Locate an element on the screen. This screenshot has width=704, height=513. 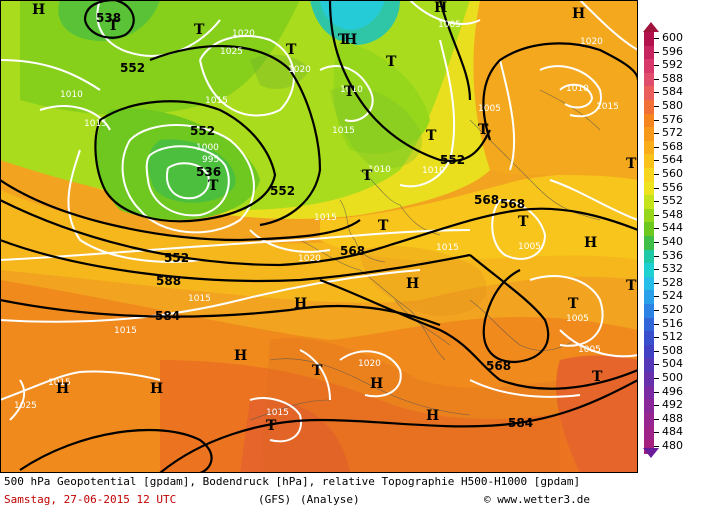
legend-value: 548 is located at coordinates (672, 214).